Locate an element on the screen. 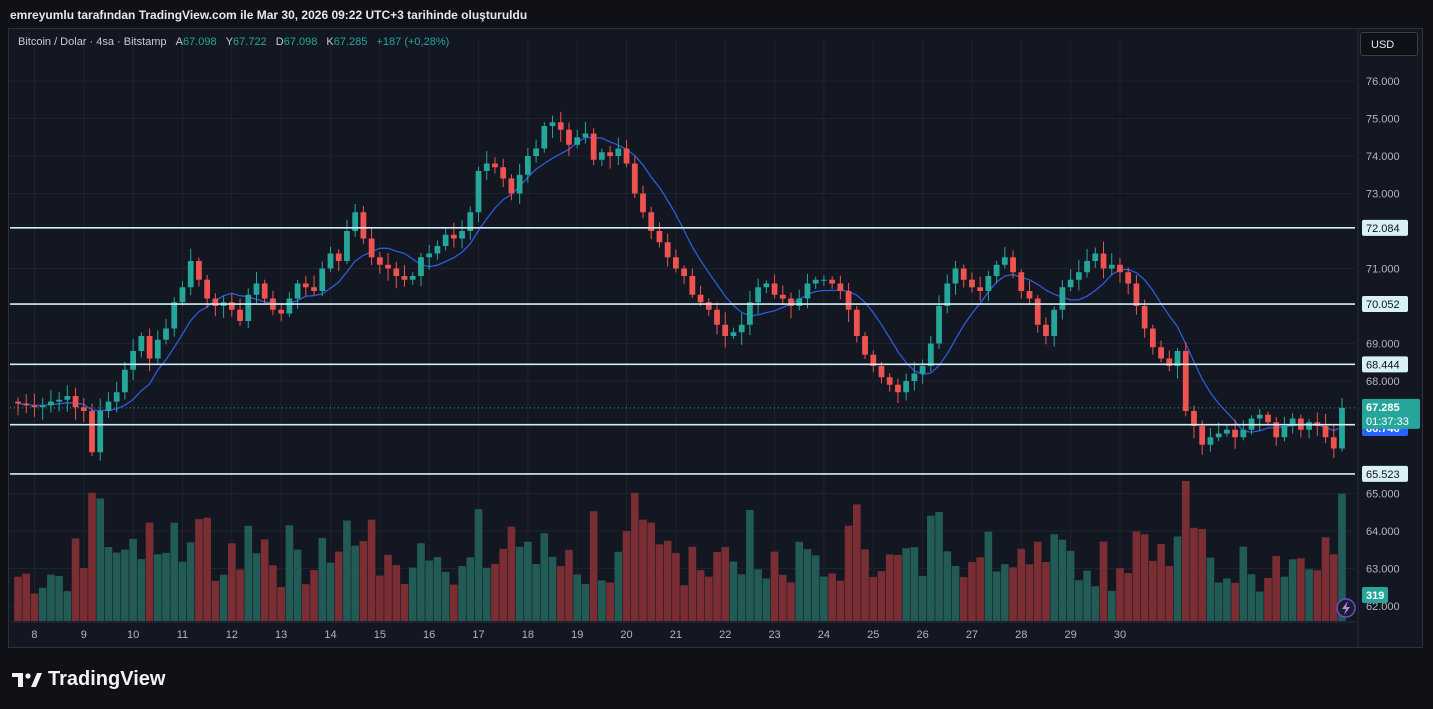 This screenshot has width=1433, height=709. close-label: K is located at coordinates (330, 42).